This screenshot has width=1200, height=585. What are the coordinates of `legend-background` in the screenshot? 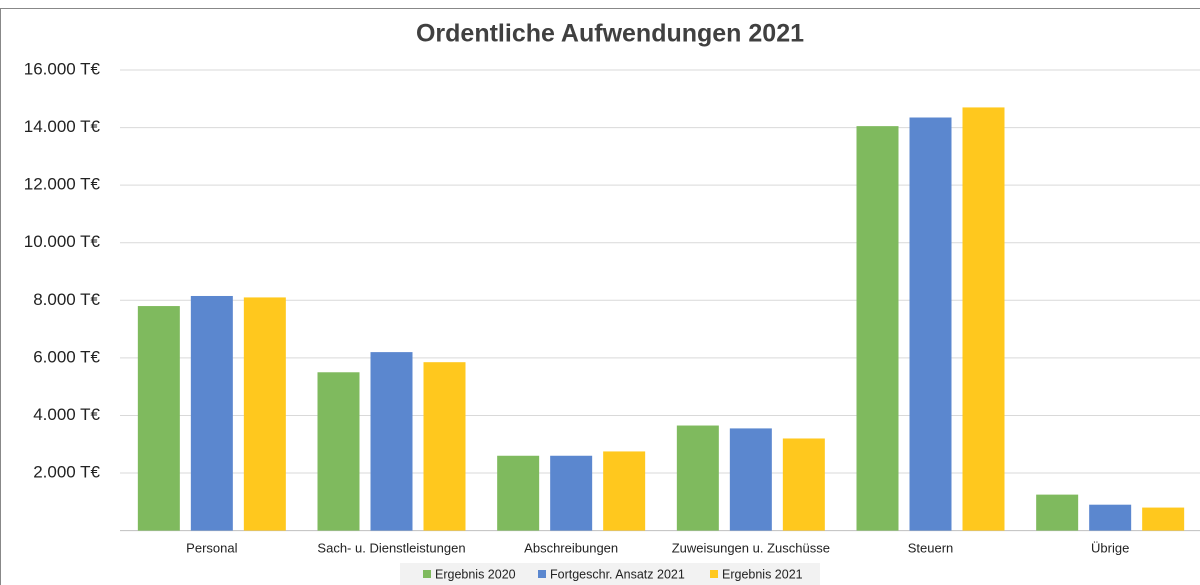 It's located at (610, 574).